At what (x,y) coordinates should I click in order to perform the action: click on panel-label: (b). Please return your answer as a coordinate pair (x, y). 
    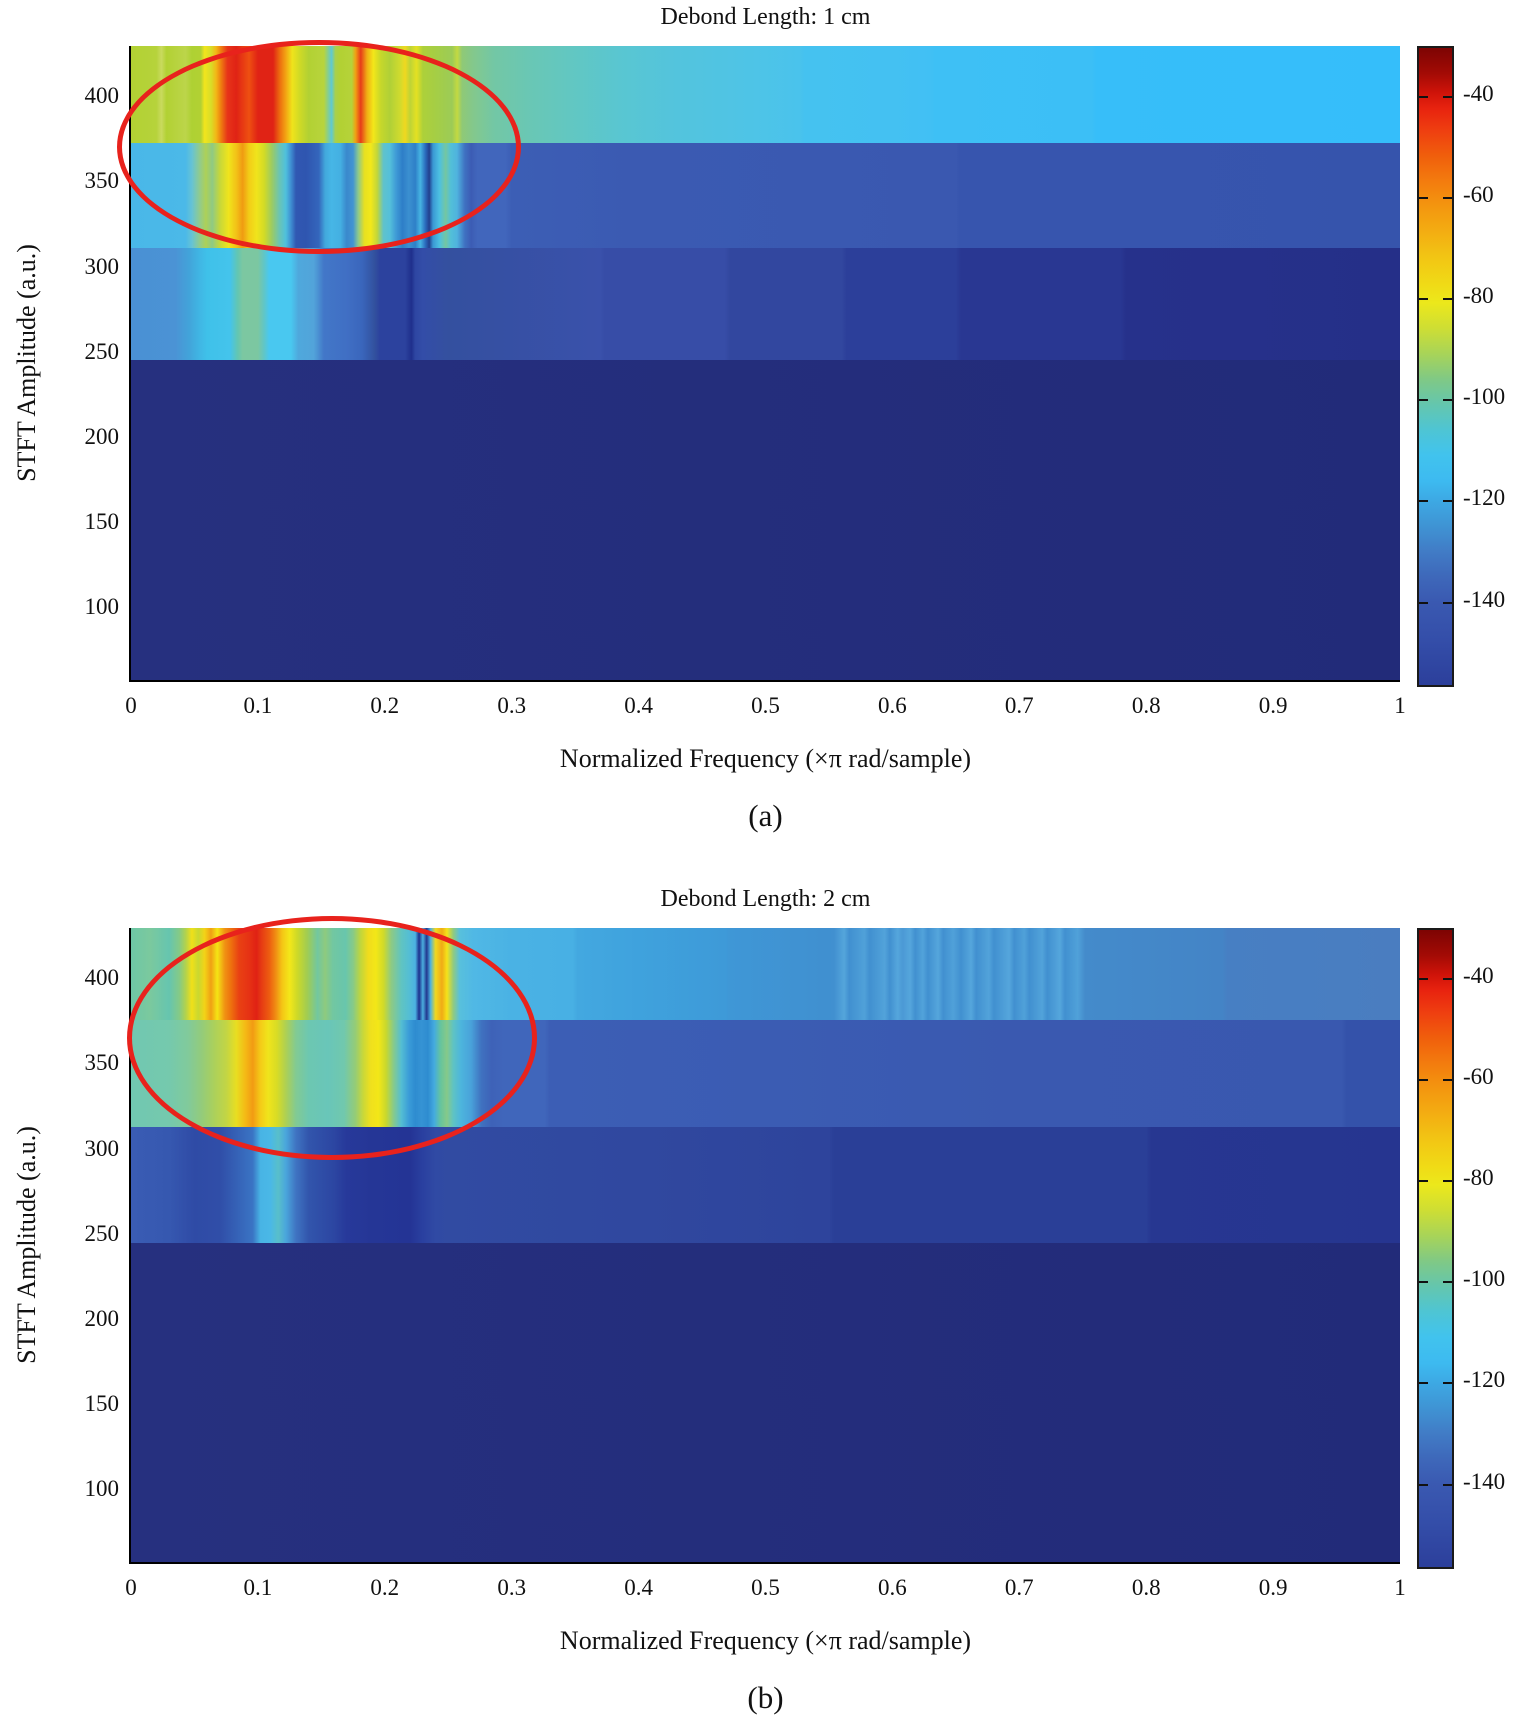
    Looking at the image, I should click on (765, 1697).